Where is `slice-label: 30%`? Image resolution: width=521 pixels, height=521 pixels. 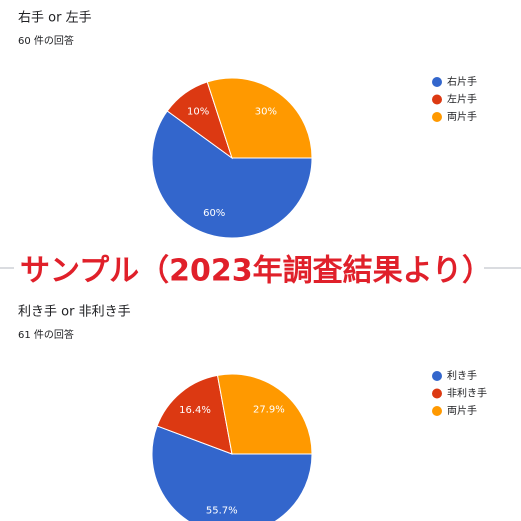
slice-label: 30% is located at coordinates (266, 111).